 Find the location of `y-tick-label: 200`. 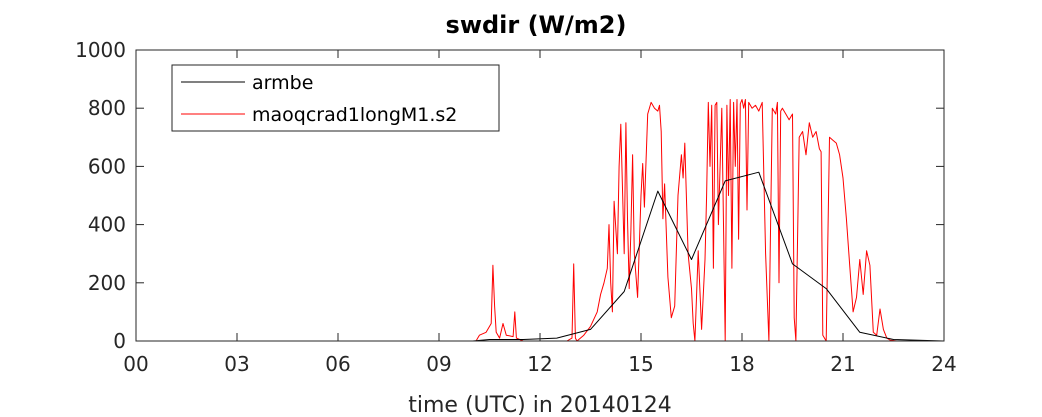

y-tick-label: 200 is located at coordinates (107, 283).